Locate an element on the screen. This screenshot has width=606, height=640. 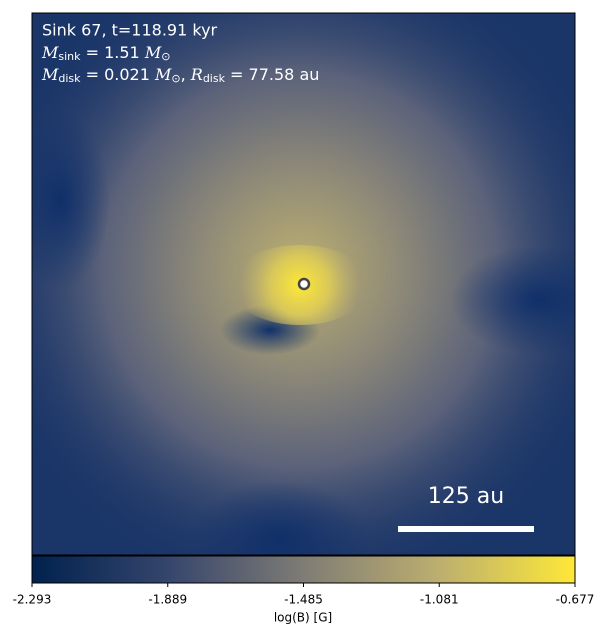
title-line: Sink 67, t=118.91 kyr is located at coordinates (130, 30).